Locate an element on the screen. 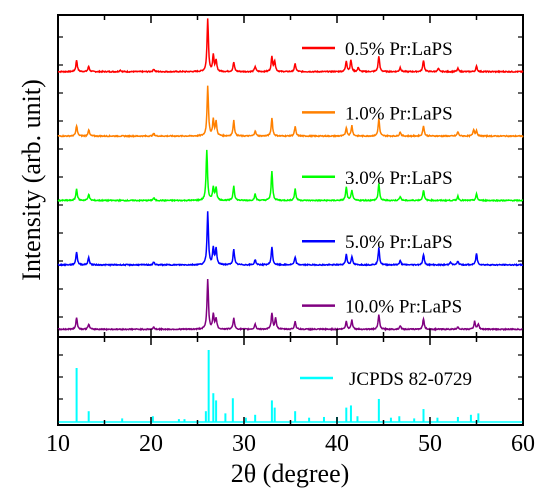  legend-label: 0.5% Pr:LaPS is located at coordinates (399, 49).